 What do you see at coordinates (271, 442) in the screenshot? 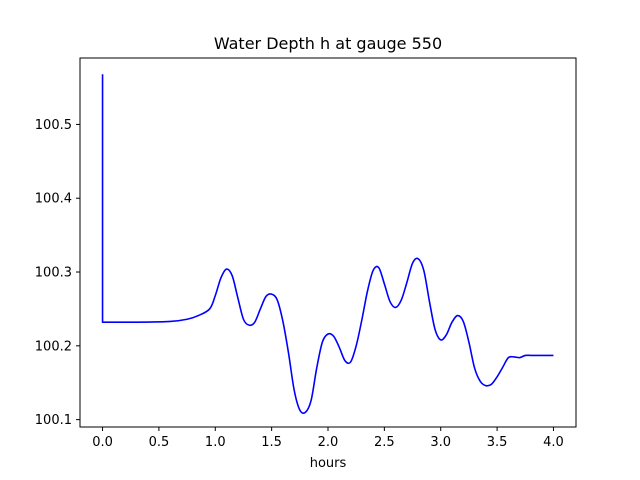
I see `x-tick-label: 1.5` at bounding box center [271, 442].